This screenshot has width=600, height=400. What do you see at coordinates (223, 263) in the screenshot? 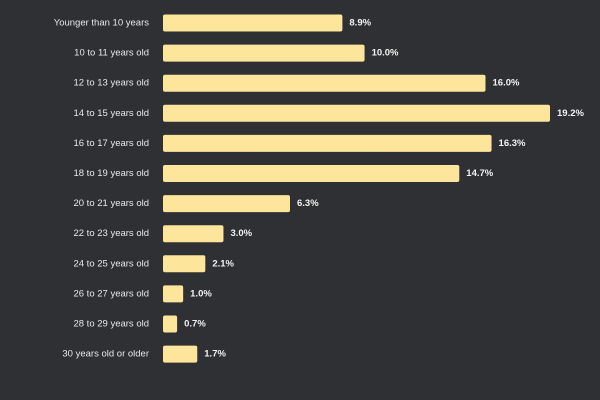
I see `value-label: 2.1%` at bounding box center [223, 263].